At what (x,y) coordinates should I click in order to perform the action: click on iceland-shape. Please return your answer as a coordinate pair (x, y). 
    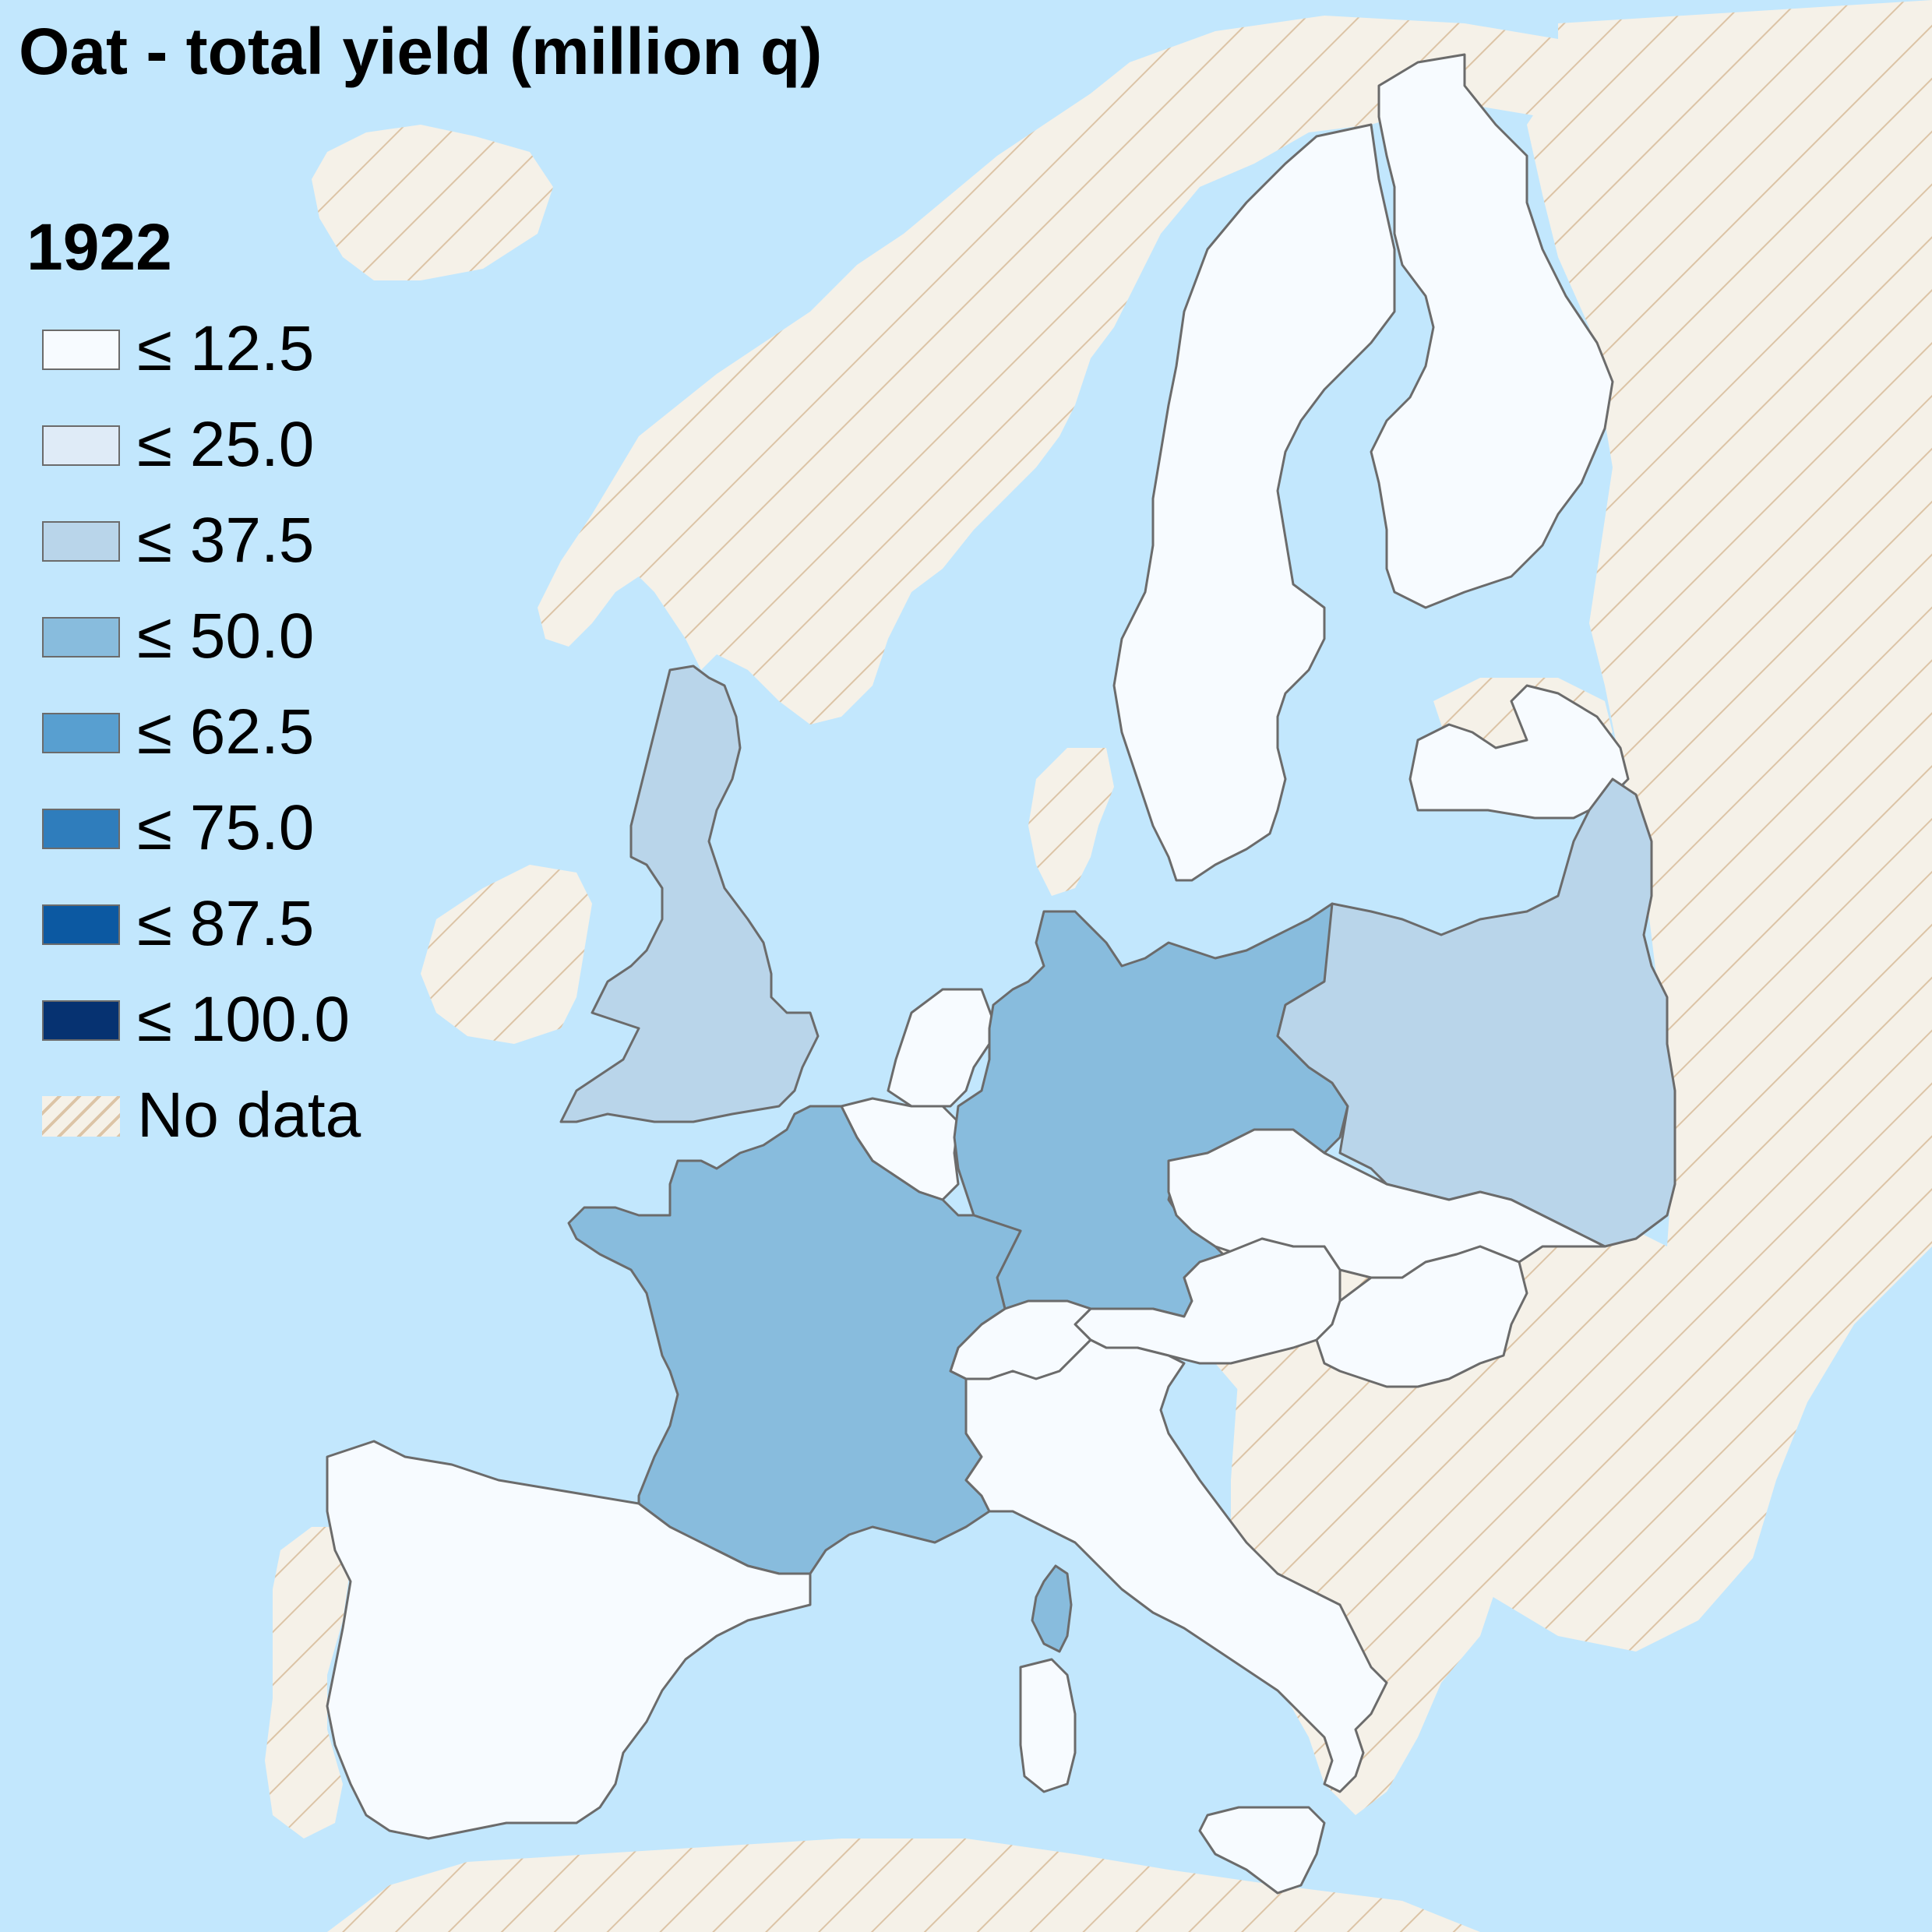
    Looking at the image, I should click on (432, 202).